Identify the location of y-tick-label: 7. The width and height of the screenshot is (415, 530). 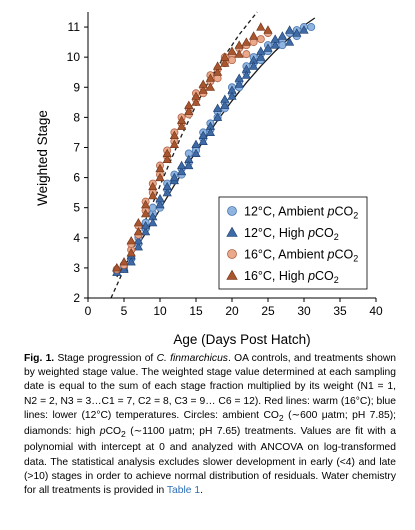
(76, 147).